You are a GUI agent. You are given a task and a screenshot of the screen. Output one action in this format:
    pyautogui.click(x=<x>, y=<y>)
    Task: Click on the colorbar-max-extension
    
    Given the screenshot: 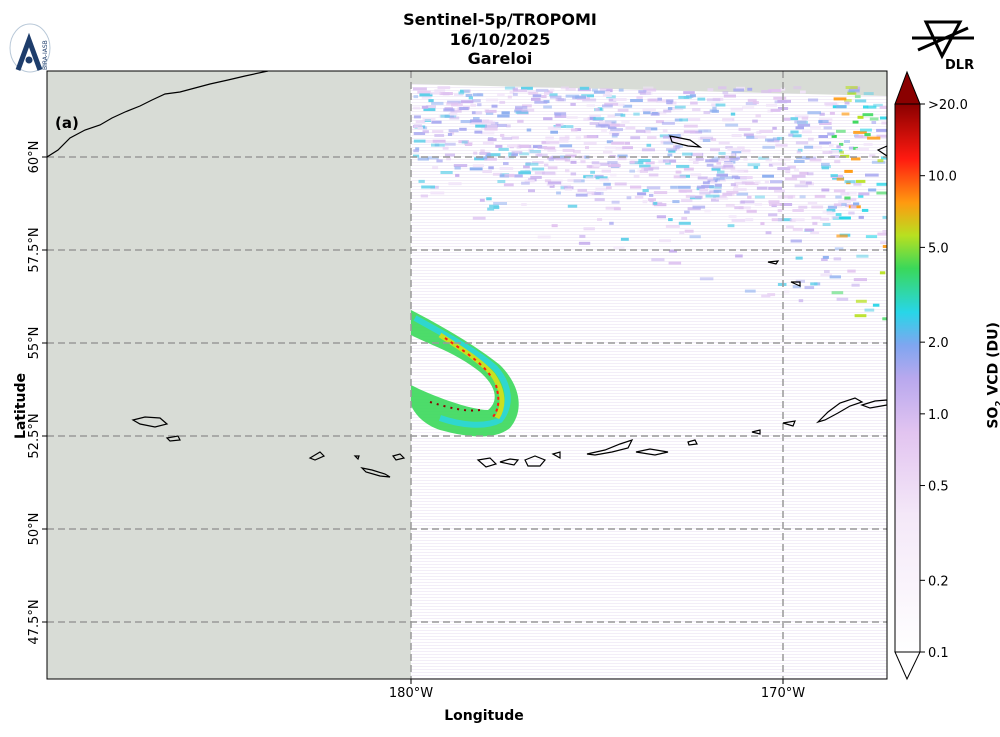 What is the action you would take?
    pyautogui.click(x=907, y=87)
    